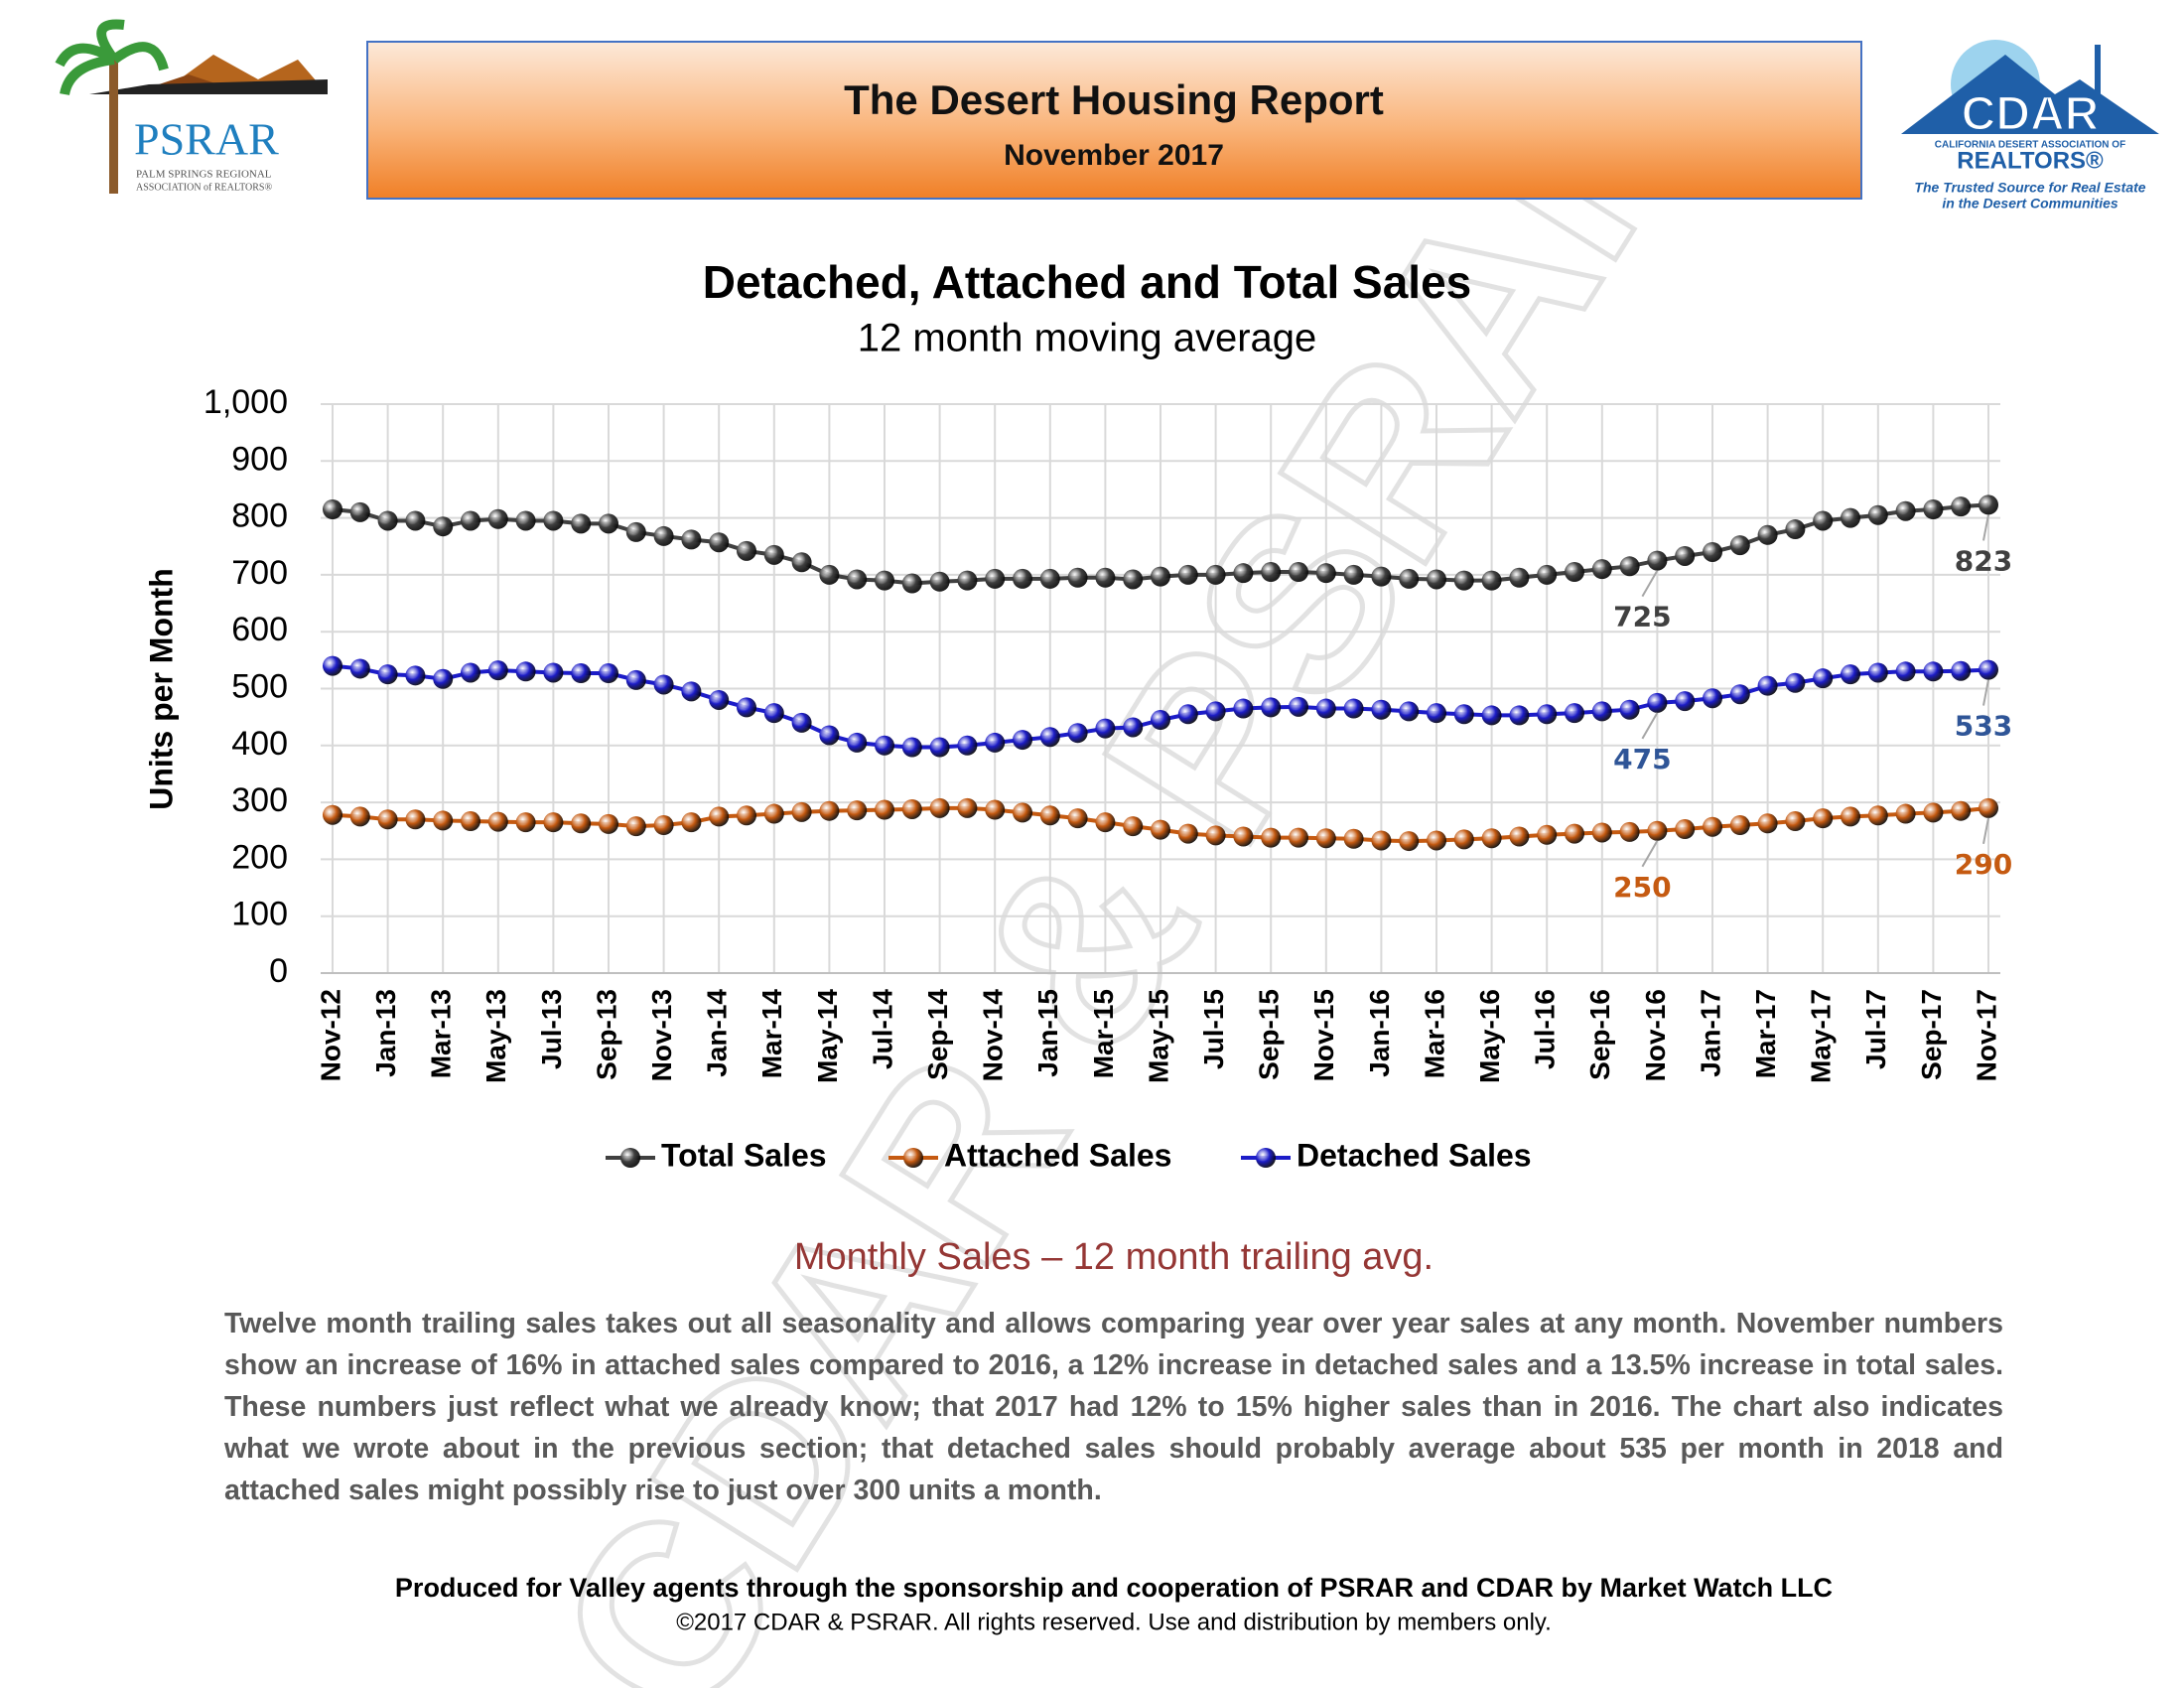 The height and width of the screenshot is (1688, 2184). What do you see at coordinates (1489, 1036) in the screenshot?
I see `x-tick-label: May-16` at bounding box center [1489, 1036].